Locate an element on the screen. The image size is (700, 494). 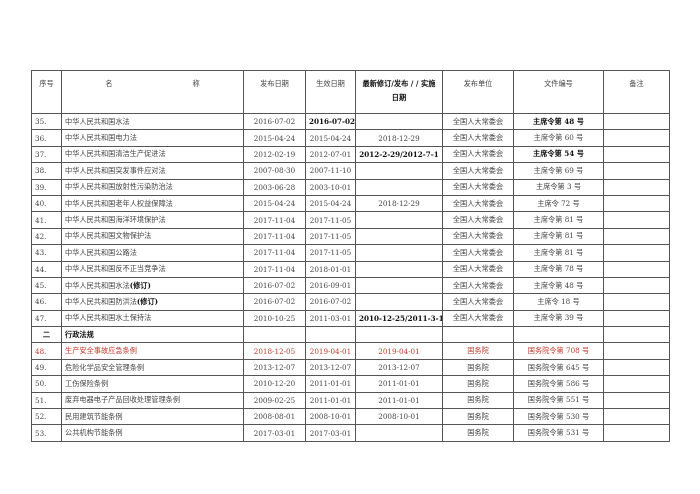
name-cell: 中华人民共和国水法 is located at coordinates (152, 121).